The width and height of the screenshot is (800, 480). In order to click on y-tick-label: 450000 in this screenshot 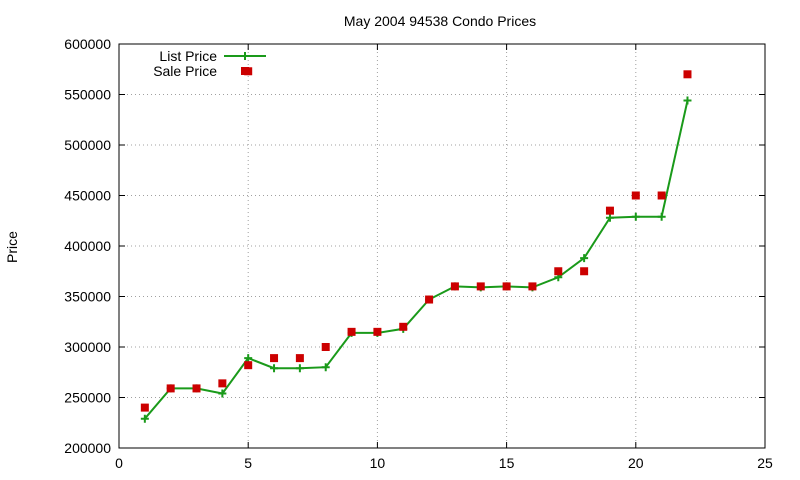, I will do `click(87, 196)`.